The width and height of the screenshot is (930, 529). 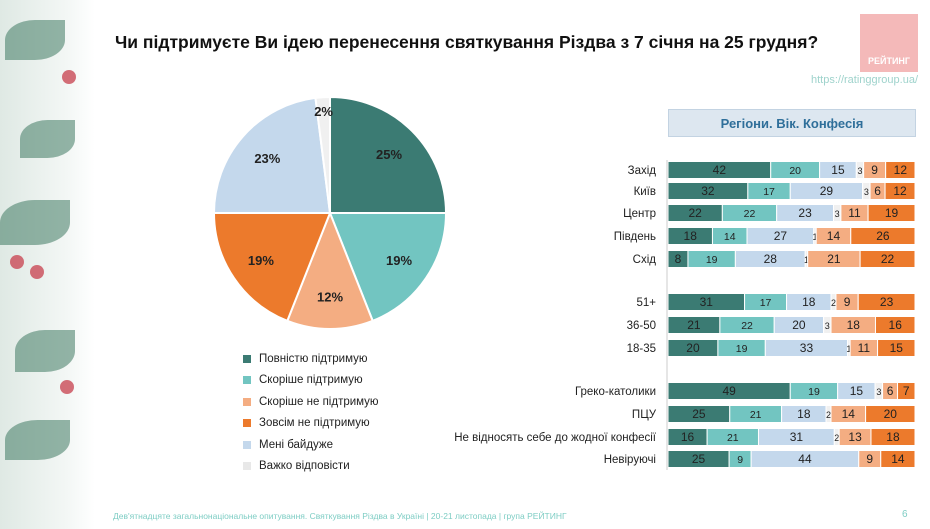 I want to click on pie-label: 25%, so click(x=389, y=154).